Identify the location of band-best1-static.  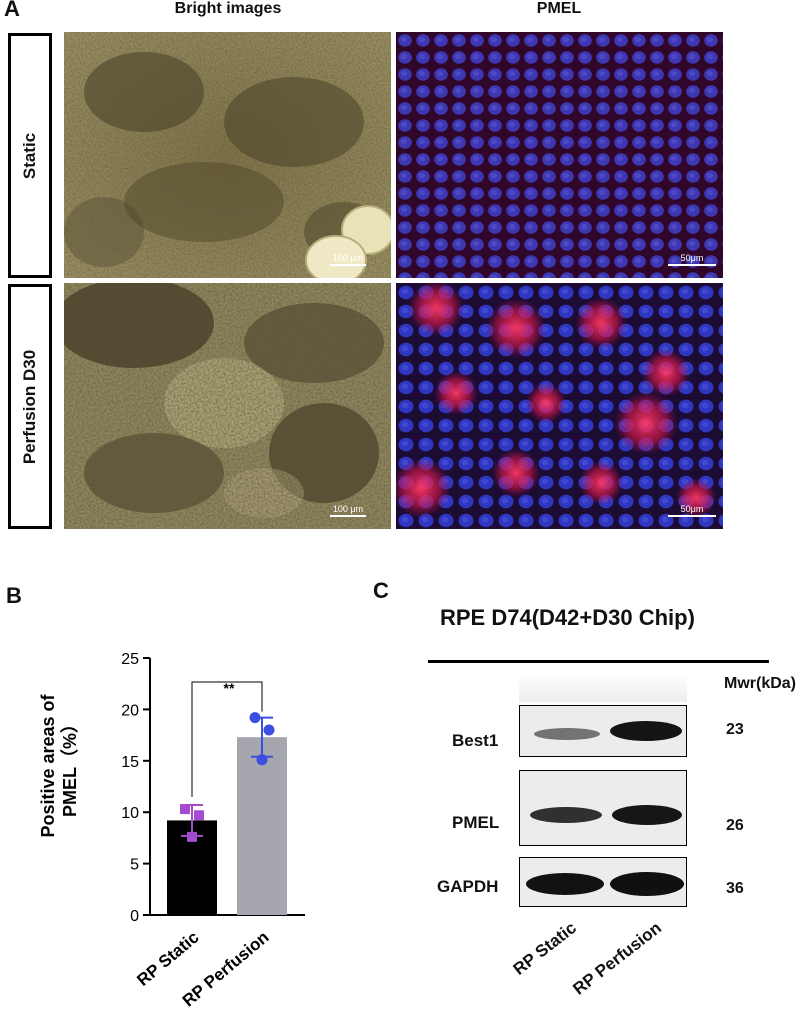
(567, 734).